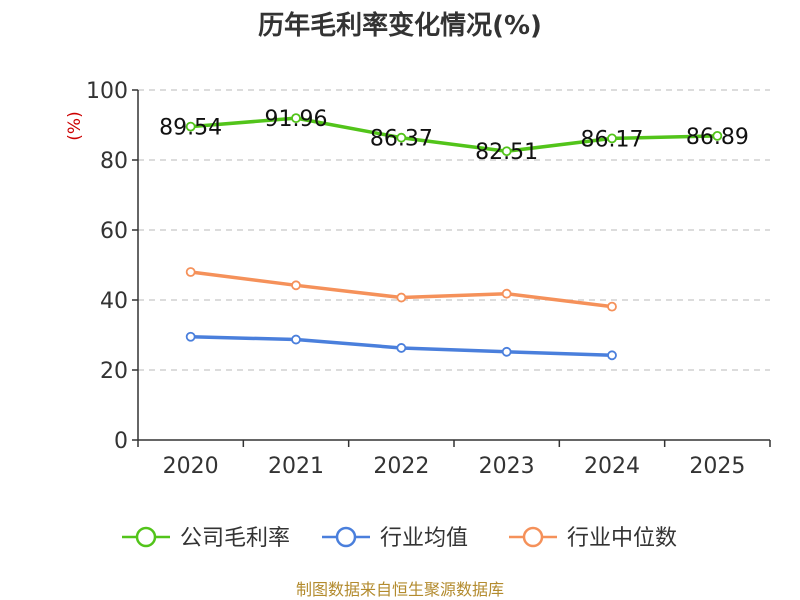 This screenshot has width=800, height=600. What do you see at coordinates (622, 538) in the screenshot?
I see `legend-label-2: 行业中位数` at bounding box center [622, 538].